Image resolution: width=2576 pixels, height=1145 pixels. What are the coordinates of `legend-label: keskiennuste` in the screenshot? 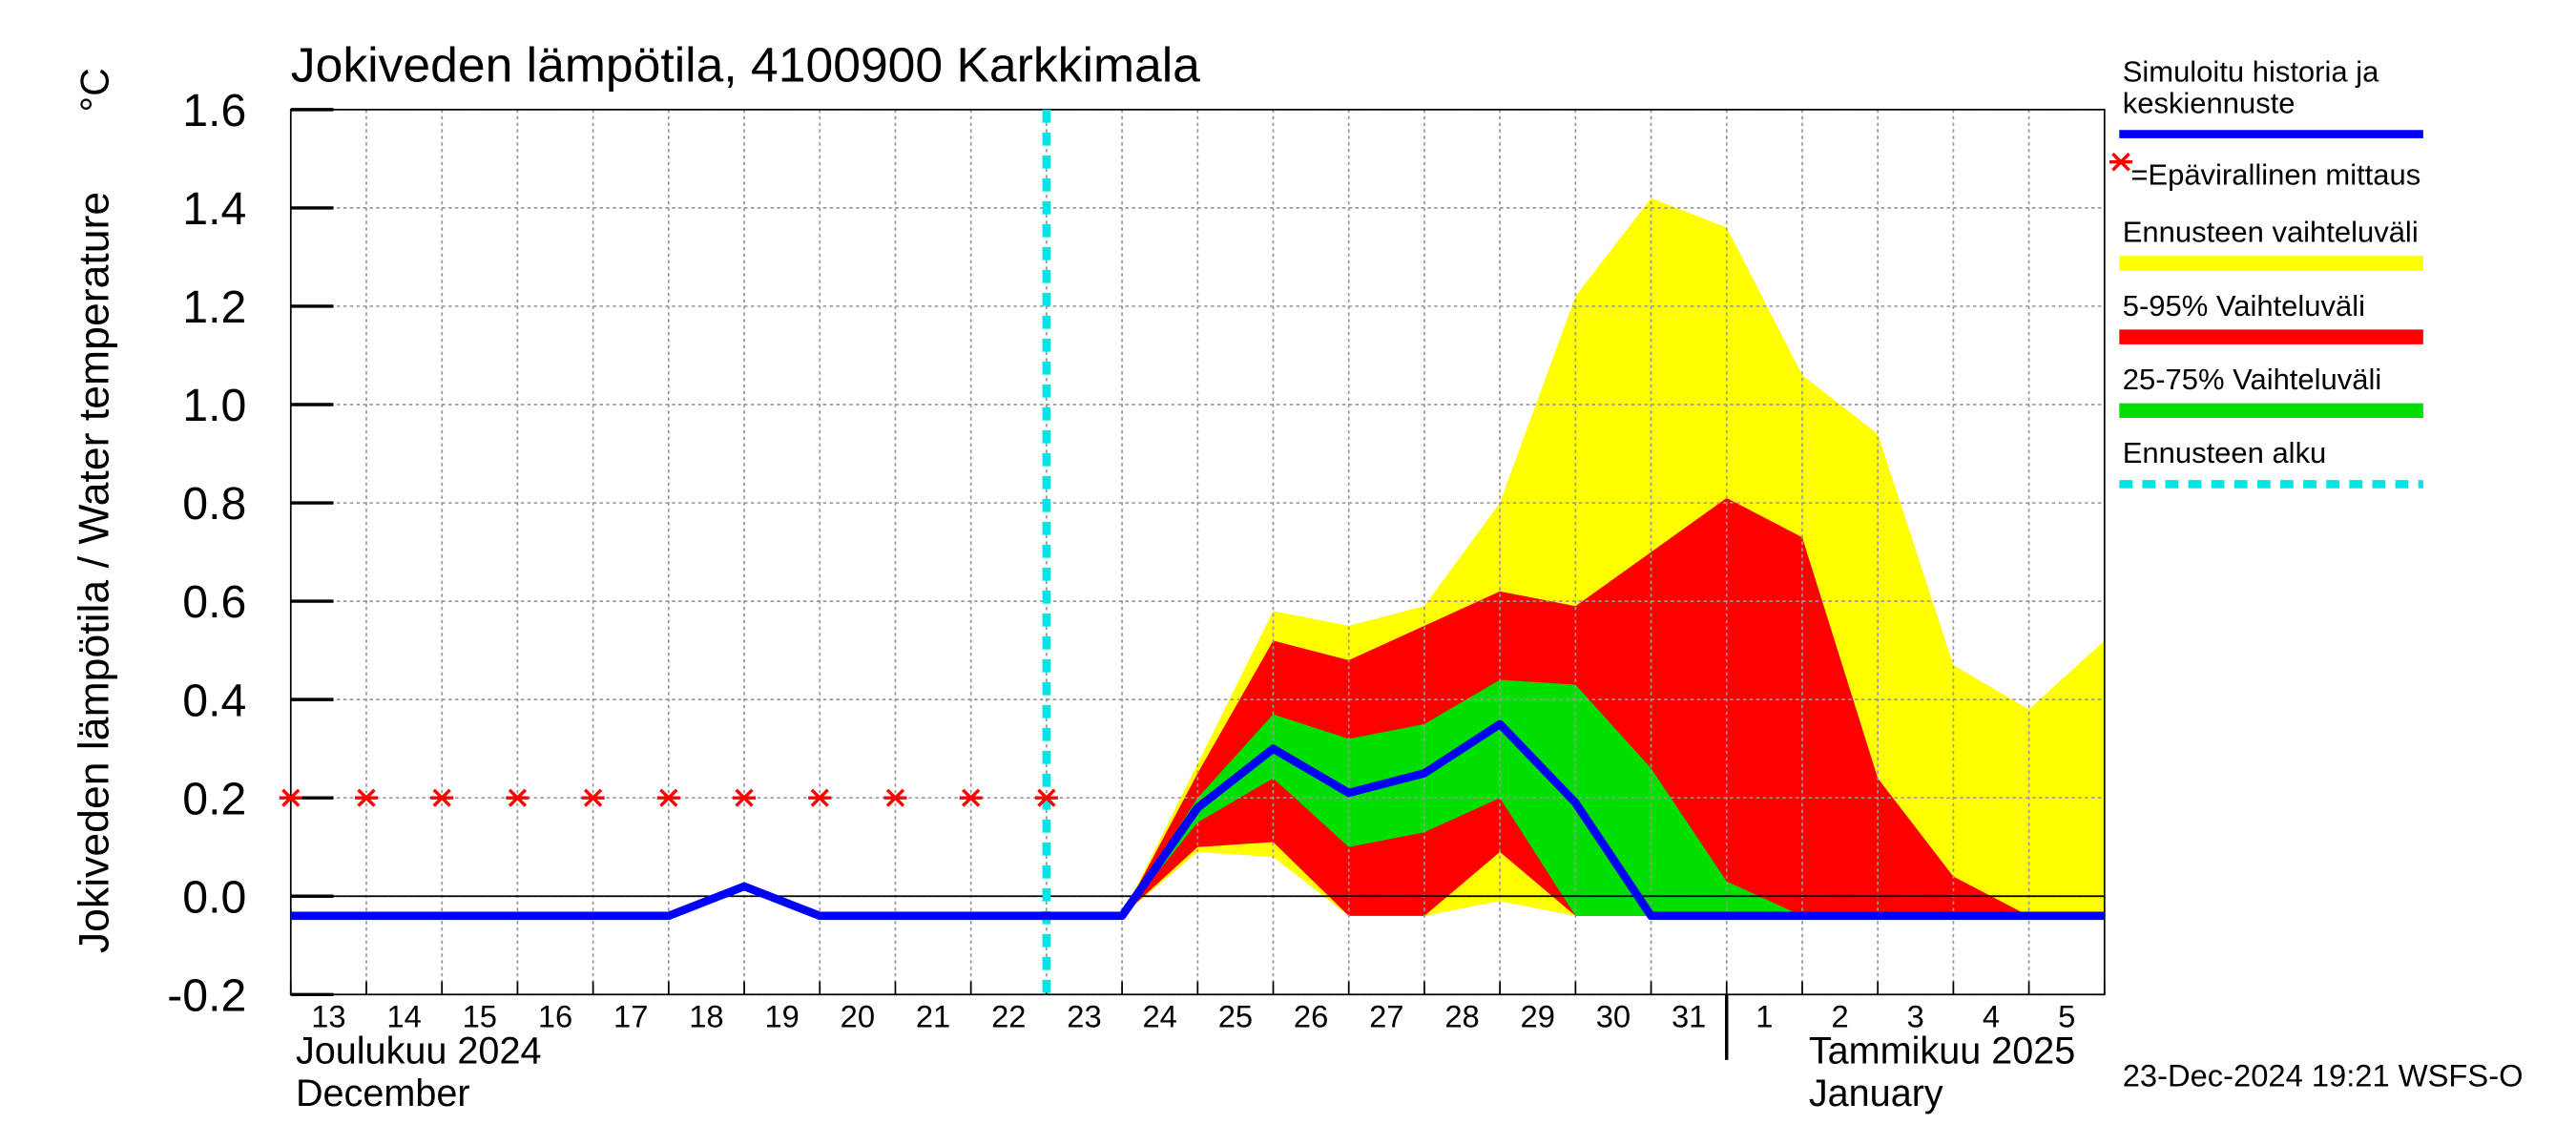 It's located at (2209, 103).